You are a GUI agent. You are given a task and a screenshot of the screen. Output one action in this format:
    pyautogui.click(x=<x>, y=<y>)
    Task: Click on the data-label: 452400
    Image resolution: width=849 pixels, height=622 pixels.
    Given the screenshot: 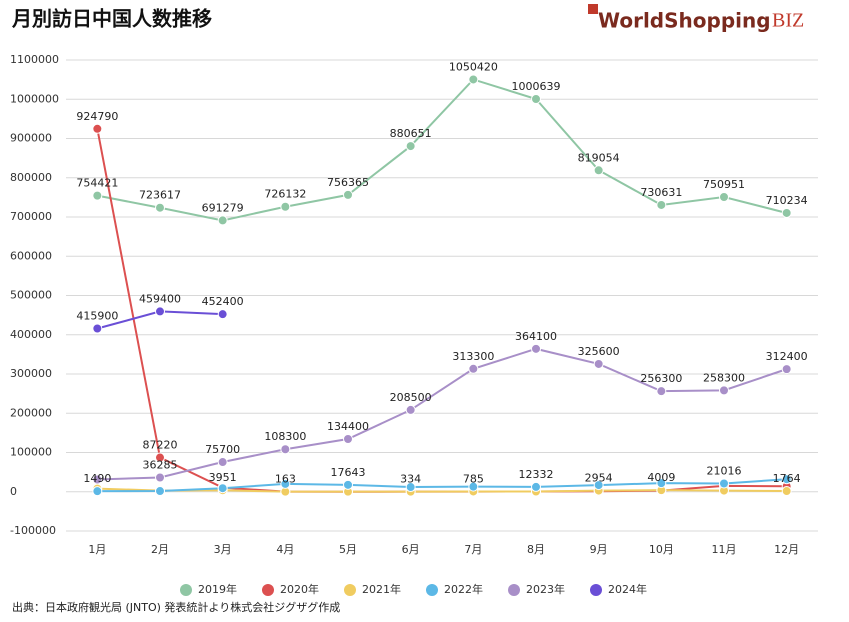 What is the action you would take?
    pyautogui.click(x=223, y=301)
    